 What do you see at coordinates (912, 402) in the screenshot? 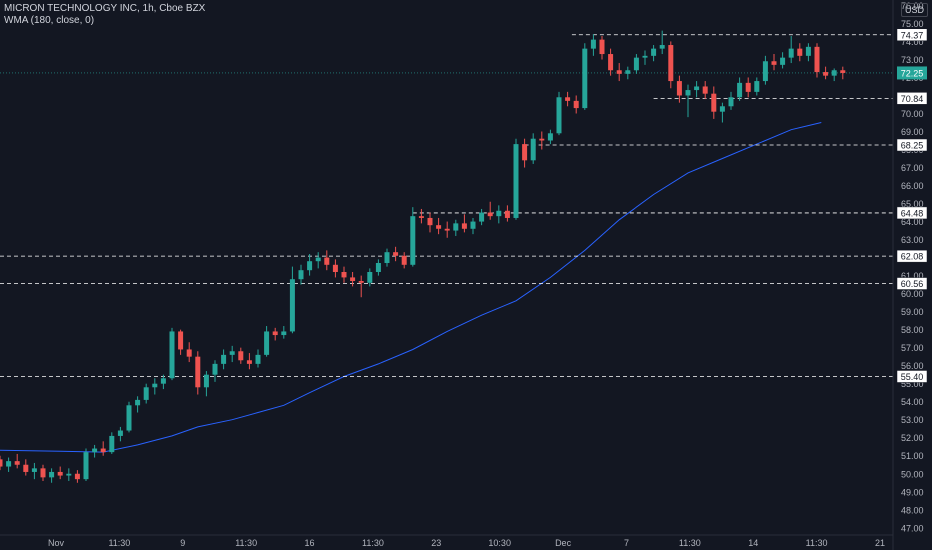
I see `price-tick-label: 54.00` at bounding box center [912, 402].